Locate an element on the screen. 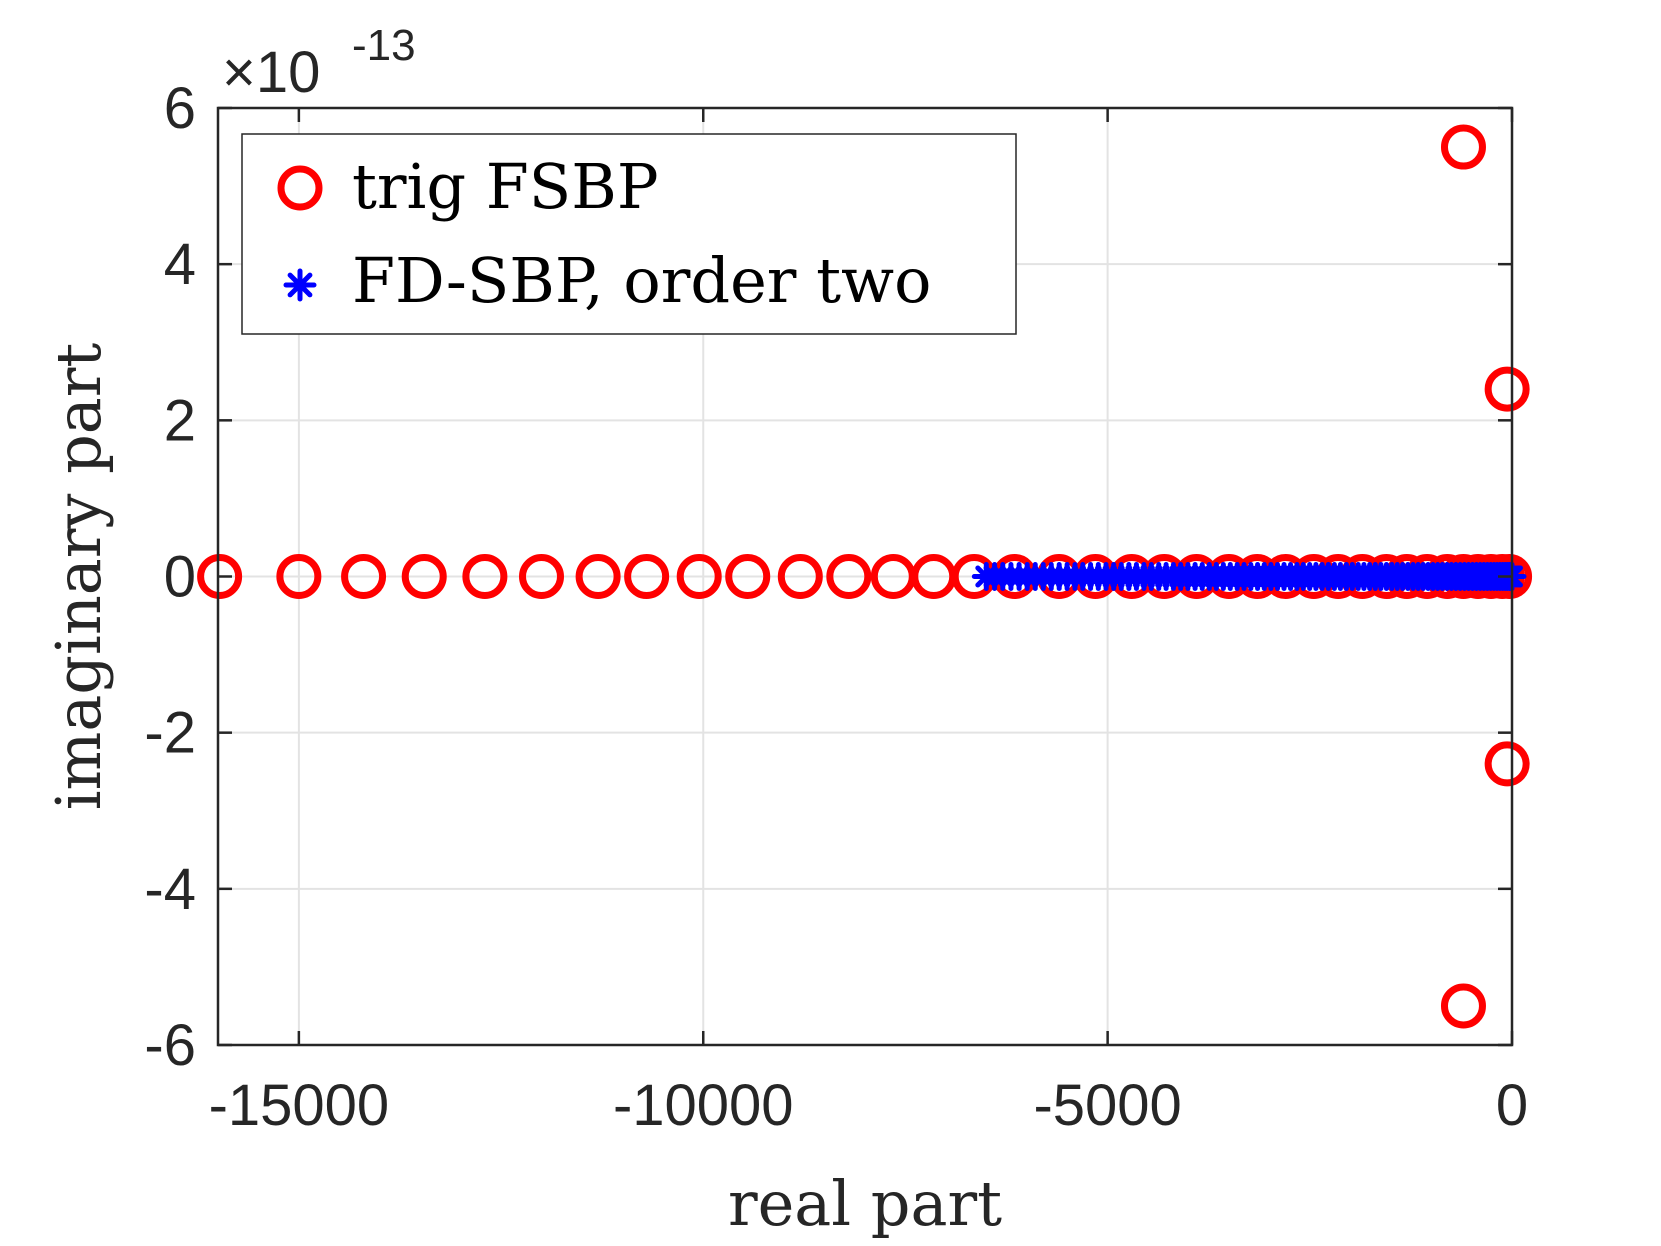 The height and width of the screenshot is (1246, 1661). legend-label-trig-fsbp: trig FSBP is located at coordinates (505, 186).